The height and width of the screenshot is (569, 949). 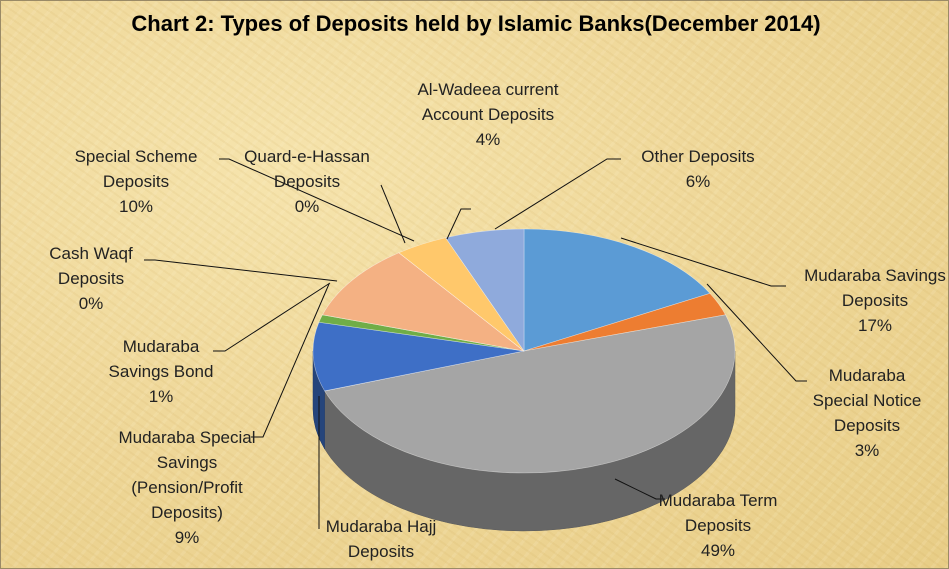 I want to click on data-label: Mudaraba Hajj Deposits 0%, so click(x=381, y=541).